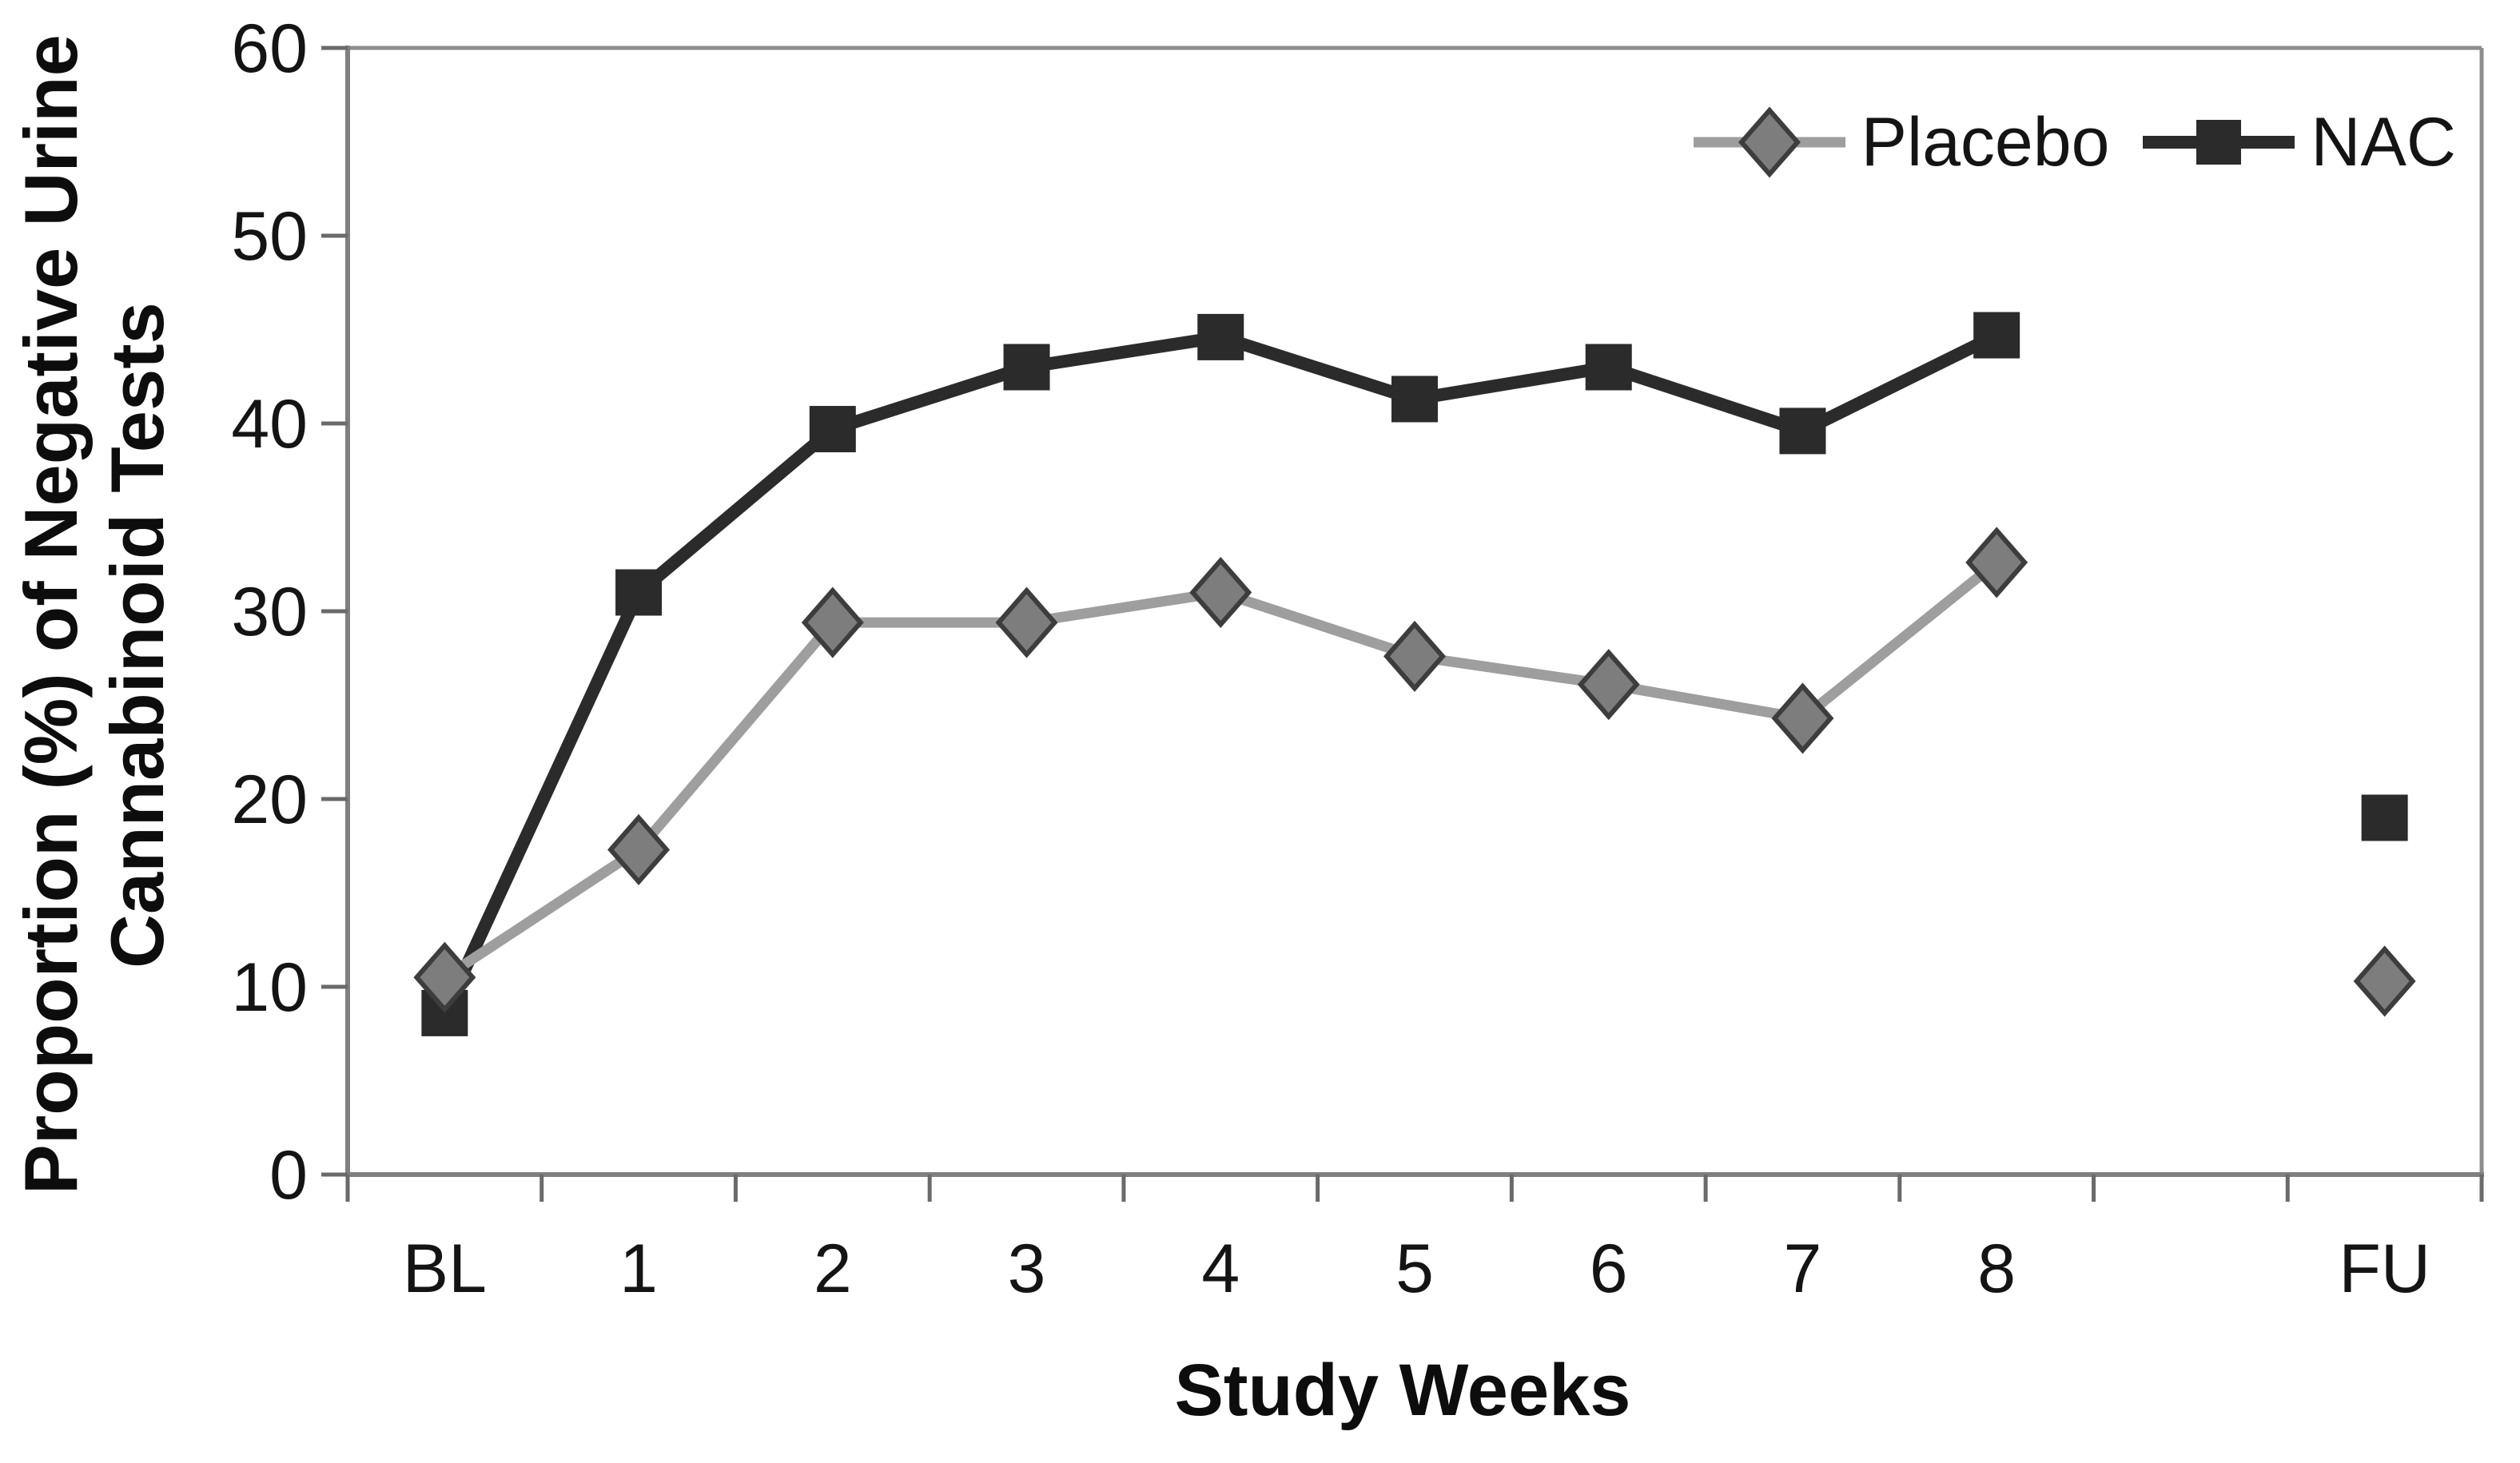  I want to click on legend-item-placebo: Placebo, so click(1901, 142).